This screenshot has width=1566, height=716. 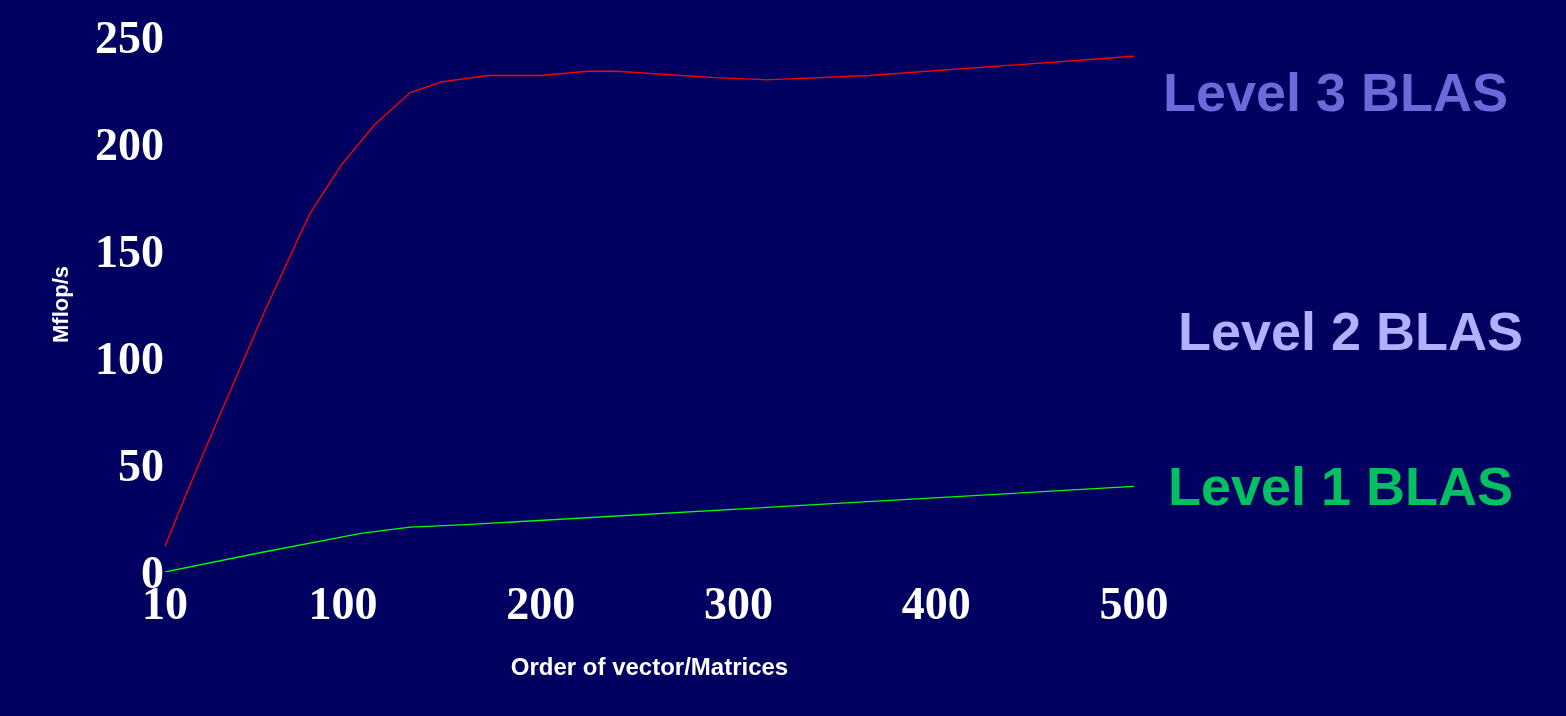 What do you see at coordinates (541, 603) in the screenshot?
I see `x-tick-label: 200` at bounding box center [541, 603].